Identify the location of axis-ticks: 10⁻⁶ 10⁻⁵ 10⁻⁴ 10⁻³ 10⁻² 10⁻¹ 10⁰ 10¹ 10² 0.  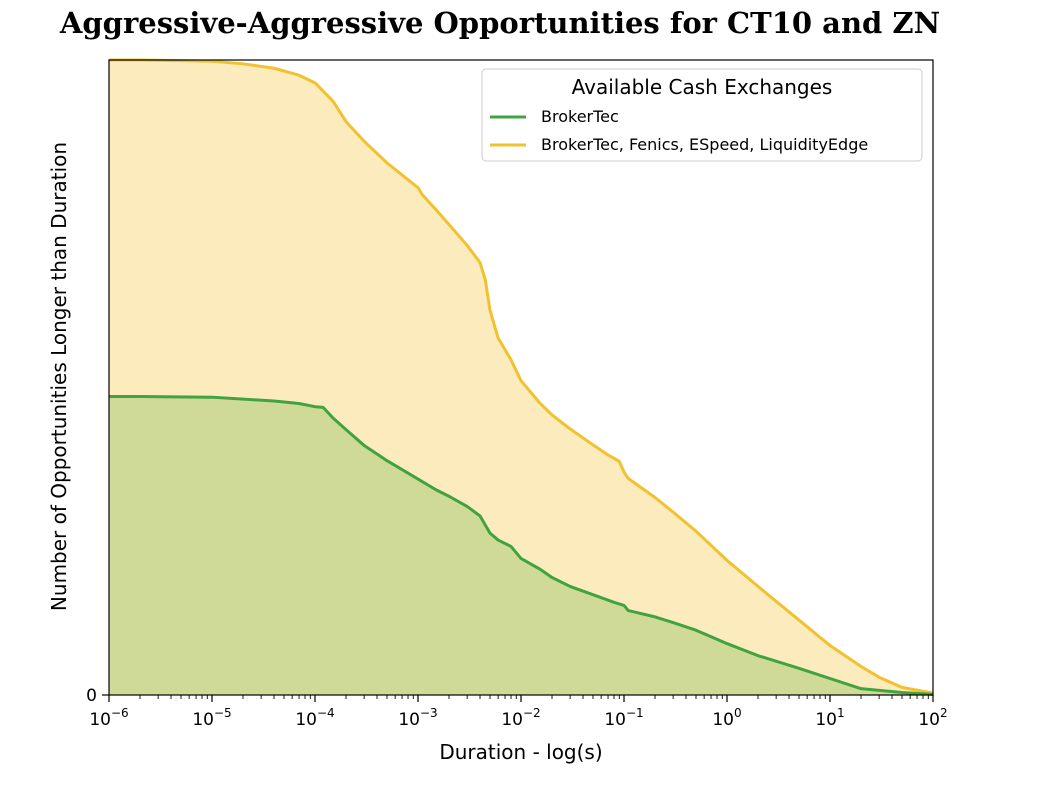
(516, 708).